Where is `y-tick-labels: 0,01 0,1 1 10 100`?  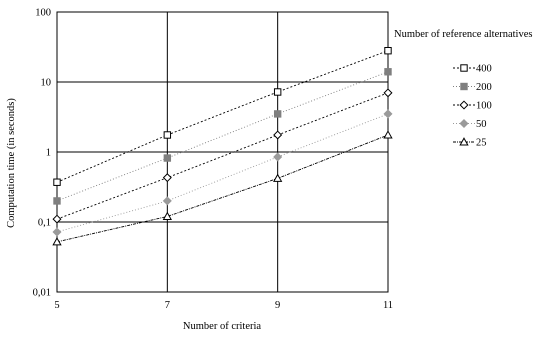 y-tick-labels: 0,01 0,1 1 10 100 is located at coordinates (42, 153).